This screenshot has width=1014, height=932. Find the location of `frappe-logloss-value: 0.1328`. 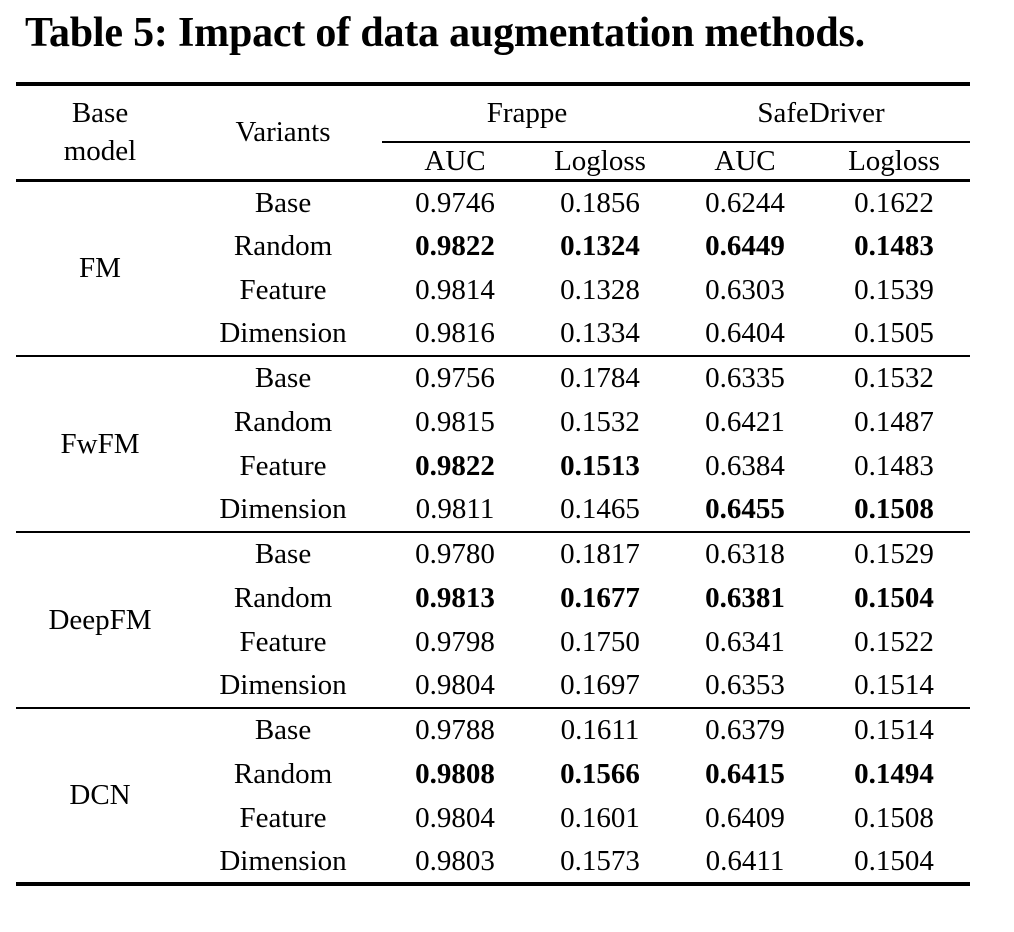

frappe-logloss-value: 0.1328 is located at coordinates (600, 289).